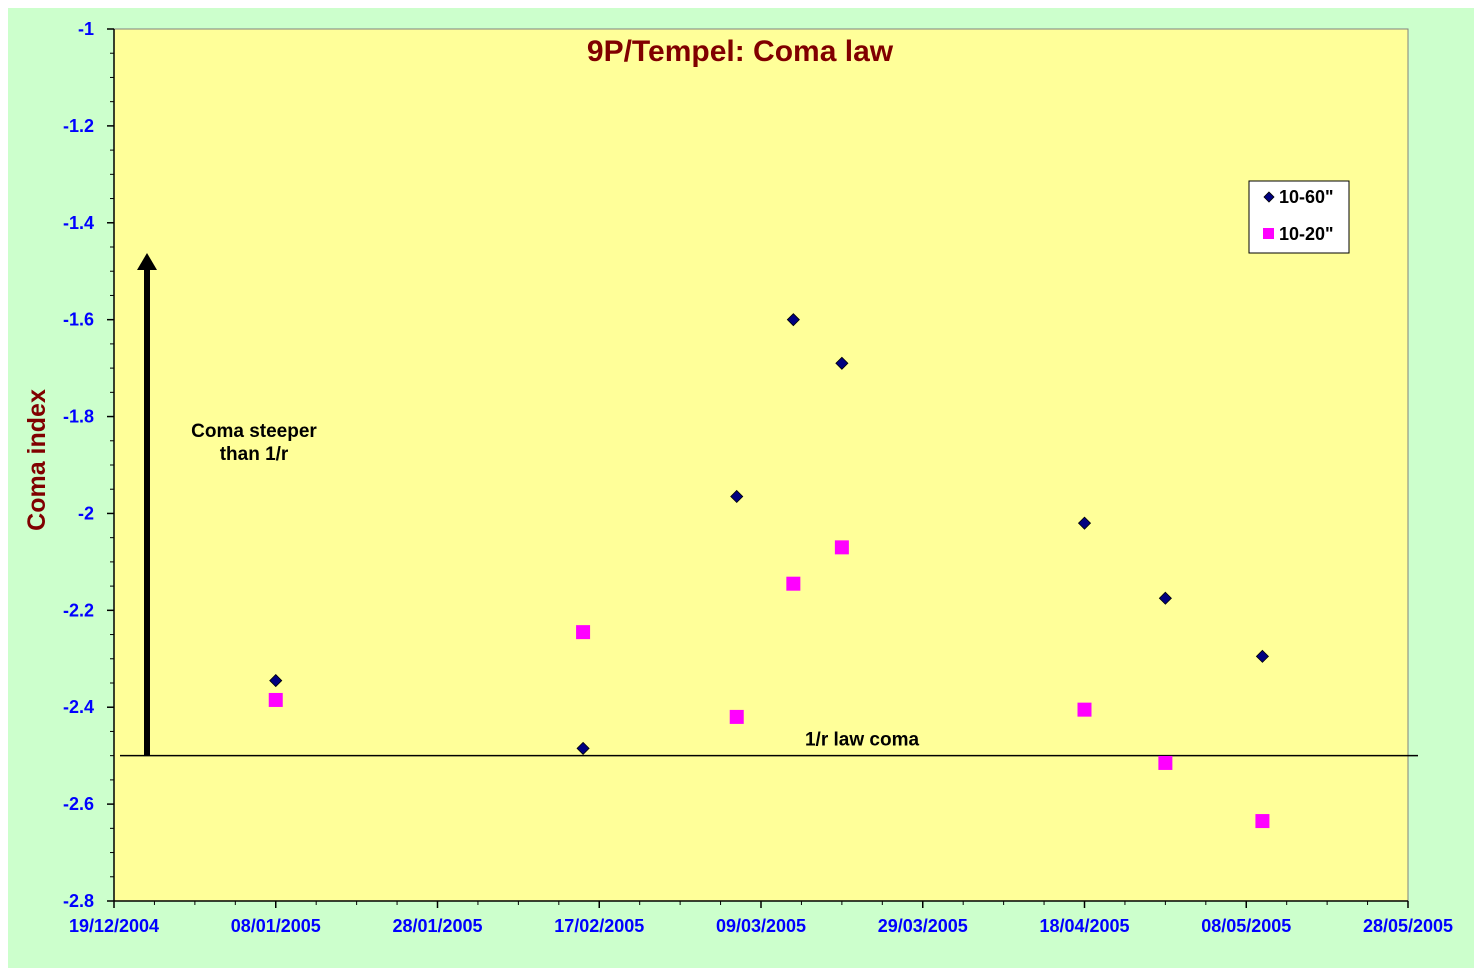  What do you see at coordinates (86, 513) in the screenshot?
I see `y-tick-label: -2` at bounding box center [86, 513].